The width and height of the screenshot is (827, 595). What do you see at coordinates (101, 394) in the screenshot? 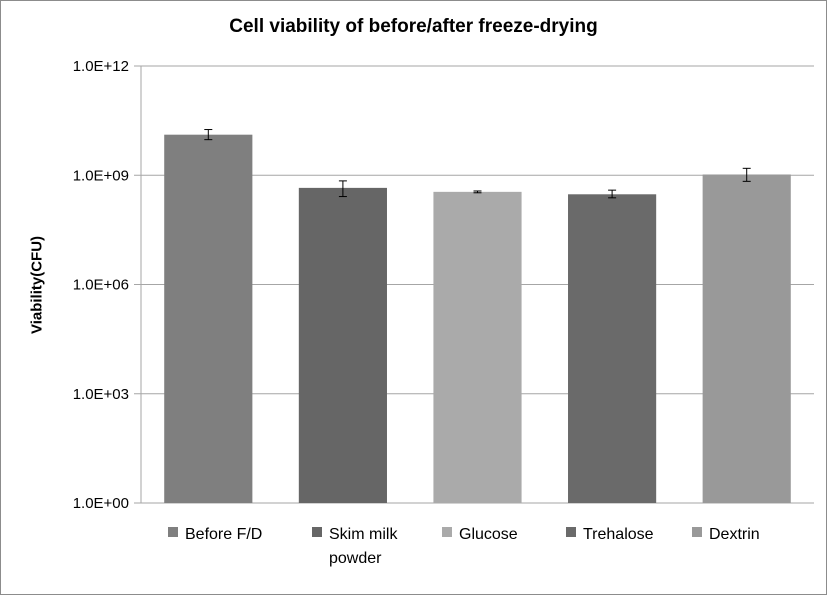
I see `y-tick-label: 1.0E+03` at bounding box center [101, 394].